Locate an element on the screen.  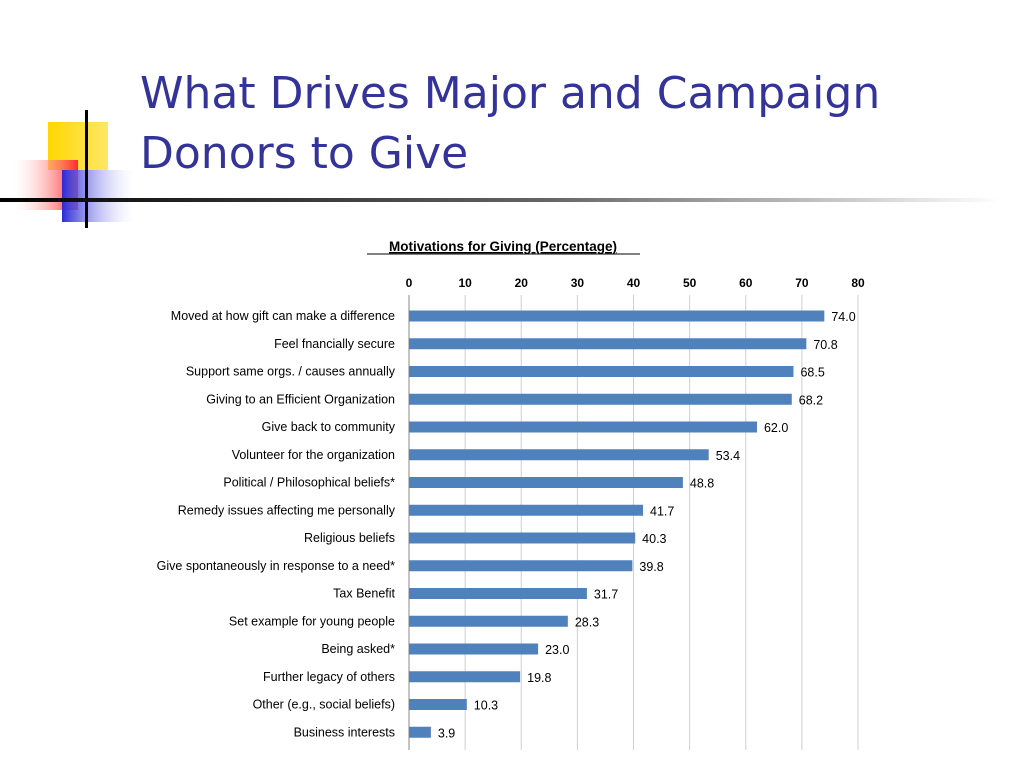
x-tick-label: 0 is located at coordinates (409, 283).